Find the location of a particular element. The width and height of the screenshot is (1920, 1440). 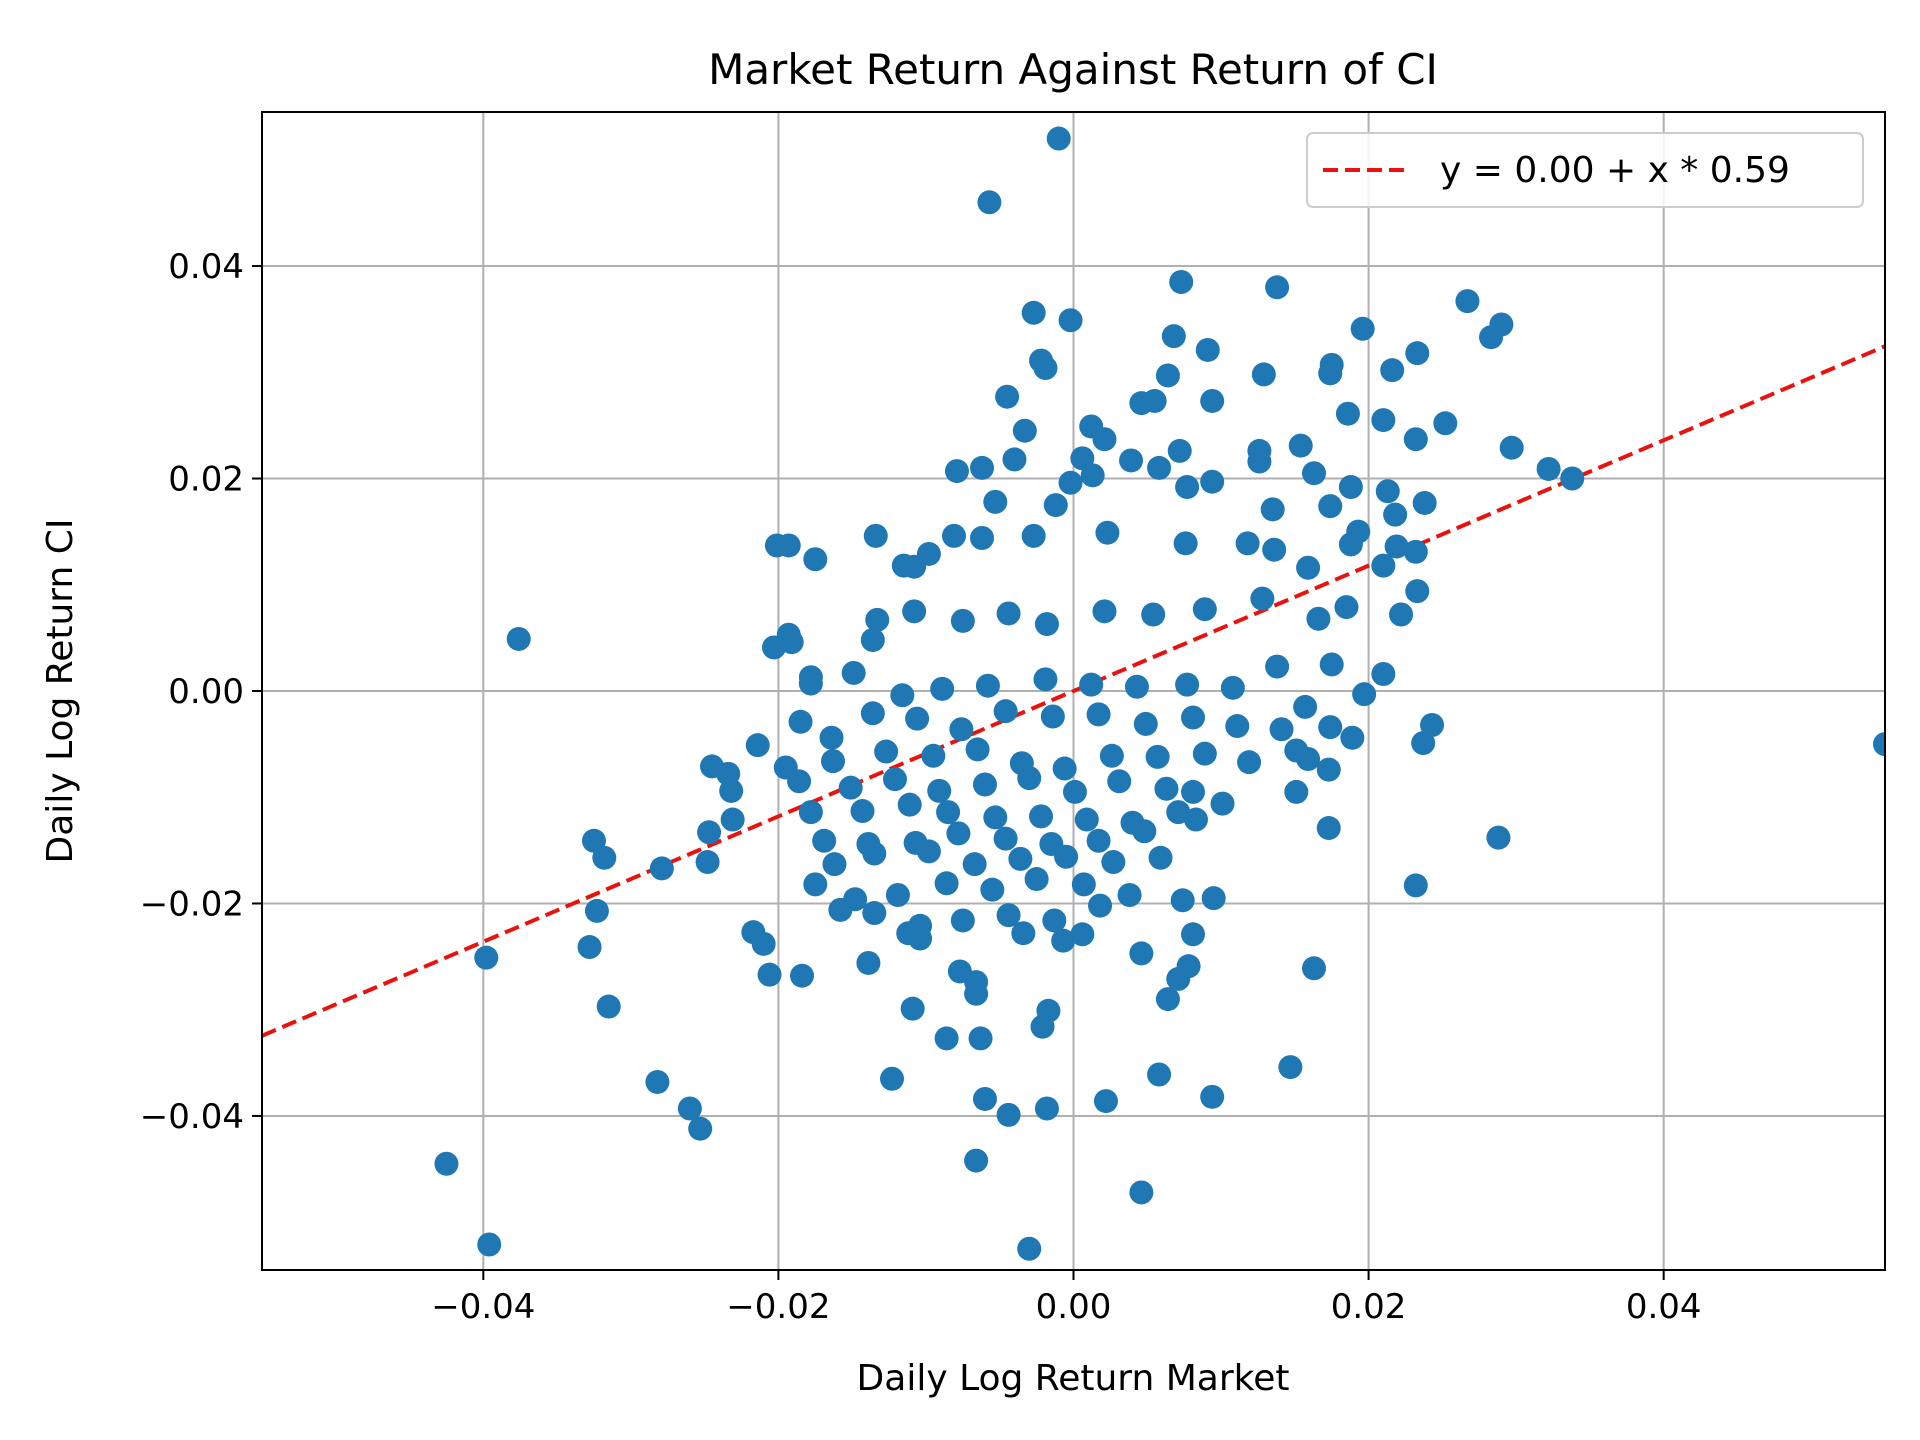

x-tick-label: 0.04 is located at coordinates (1664, 1307).